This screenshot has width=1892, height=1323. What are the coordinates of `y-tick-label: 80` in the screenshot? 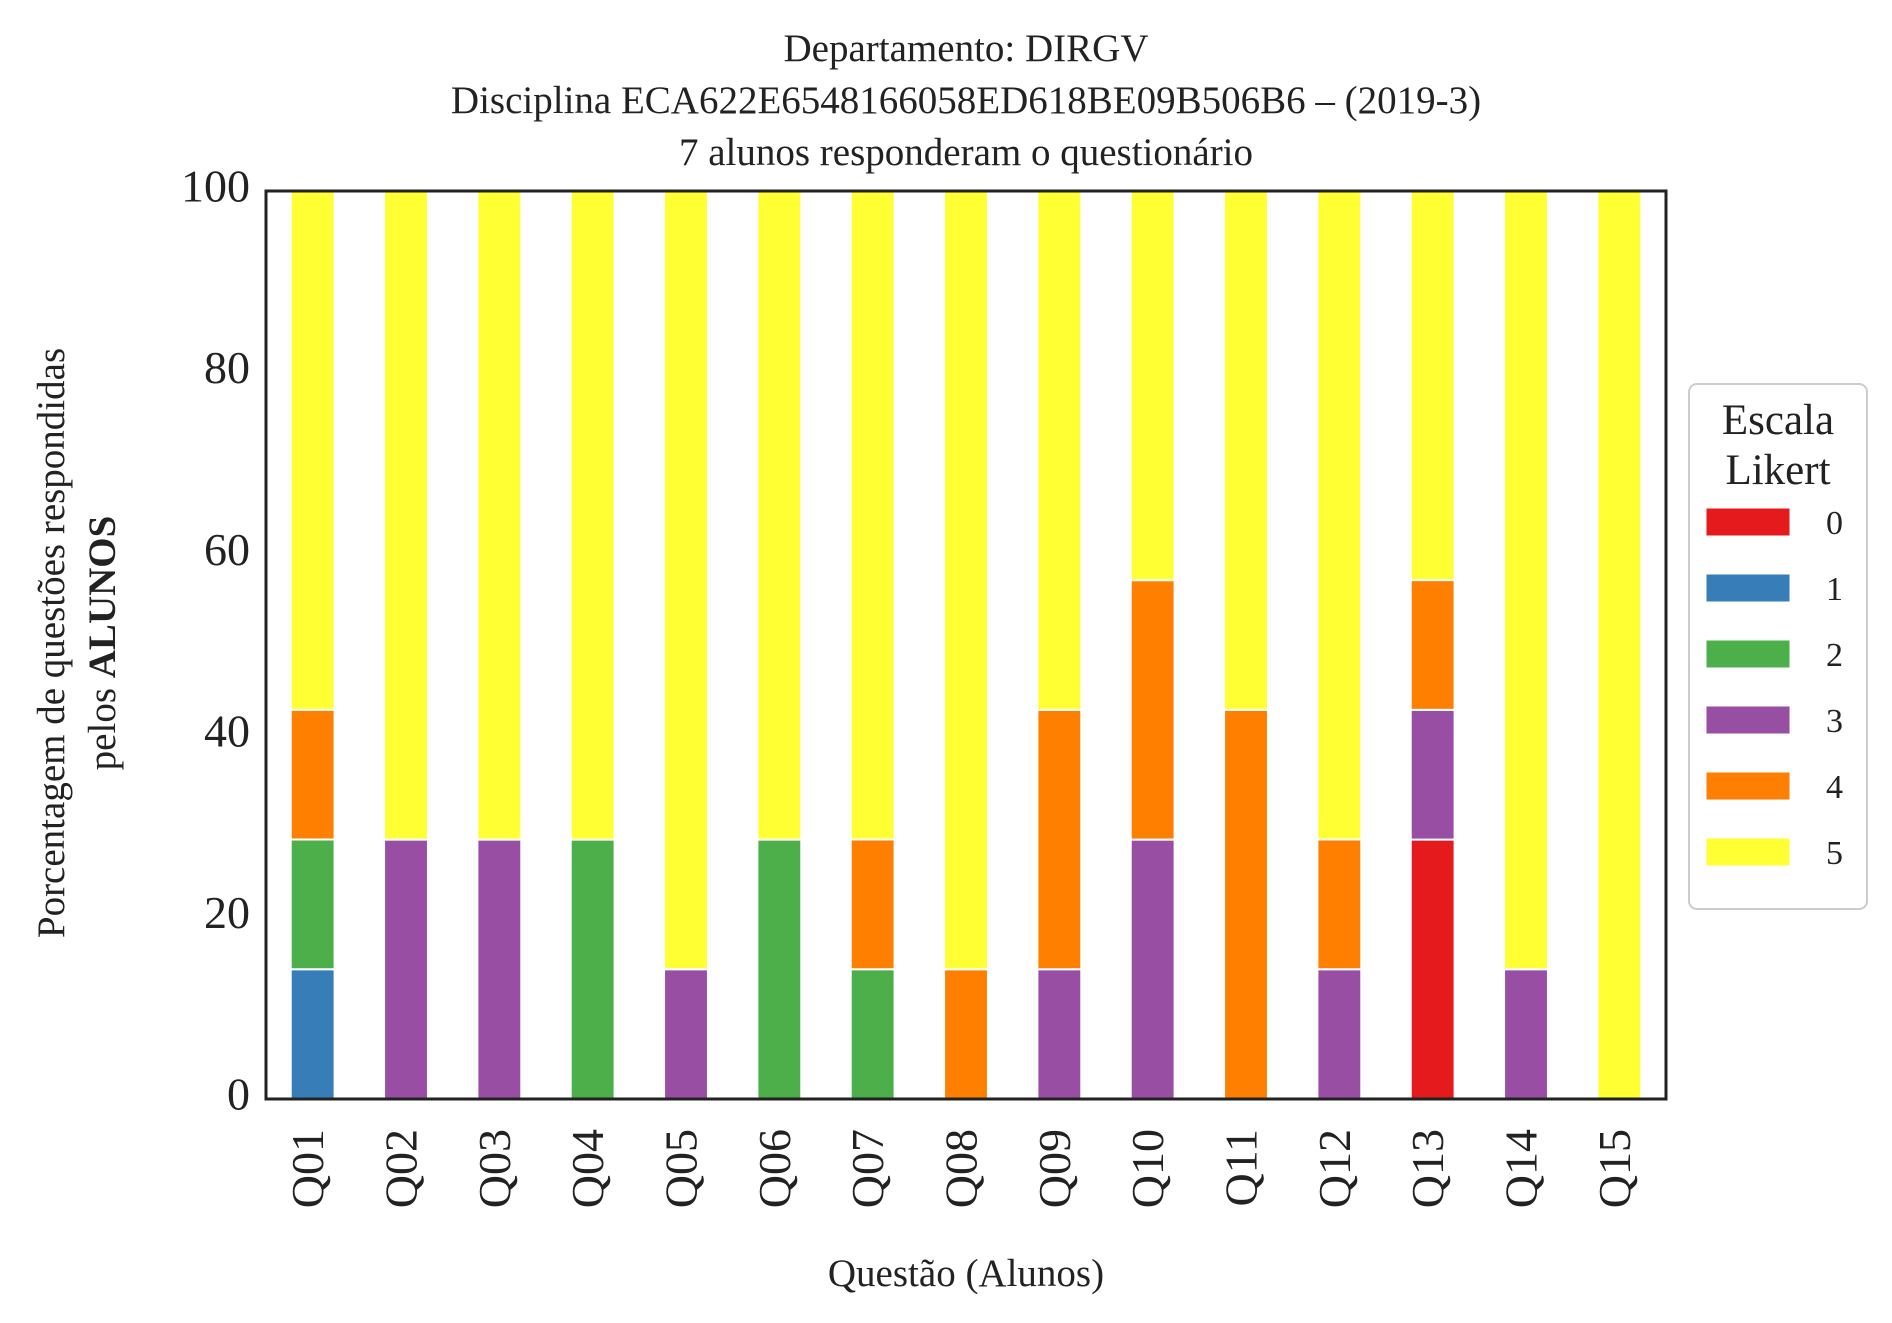 It's located at (227, 367).